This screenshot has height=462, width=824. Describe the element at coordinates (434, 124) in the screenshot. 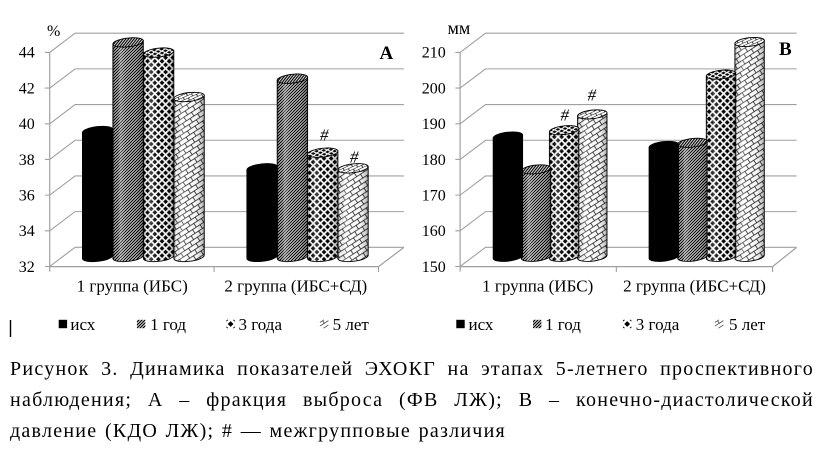

I see `svg-text: 190` at that location.